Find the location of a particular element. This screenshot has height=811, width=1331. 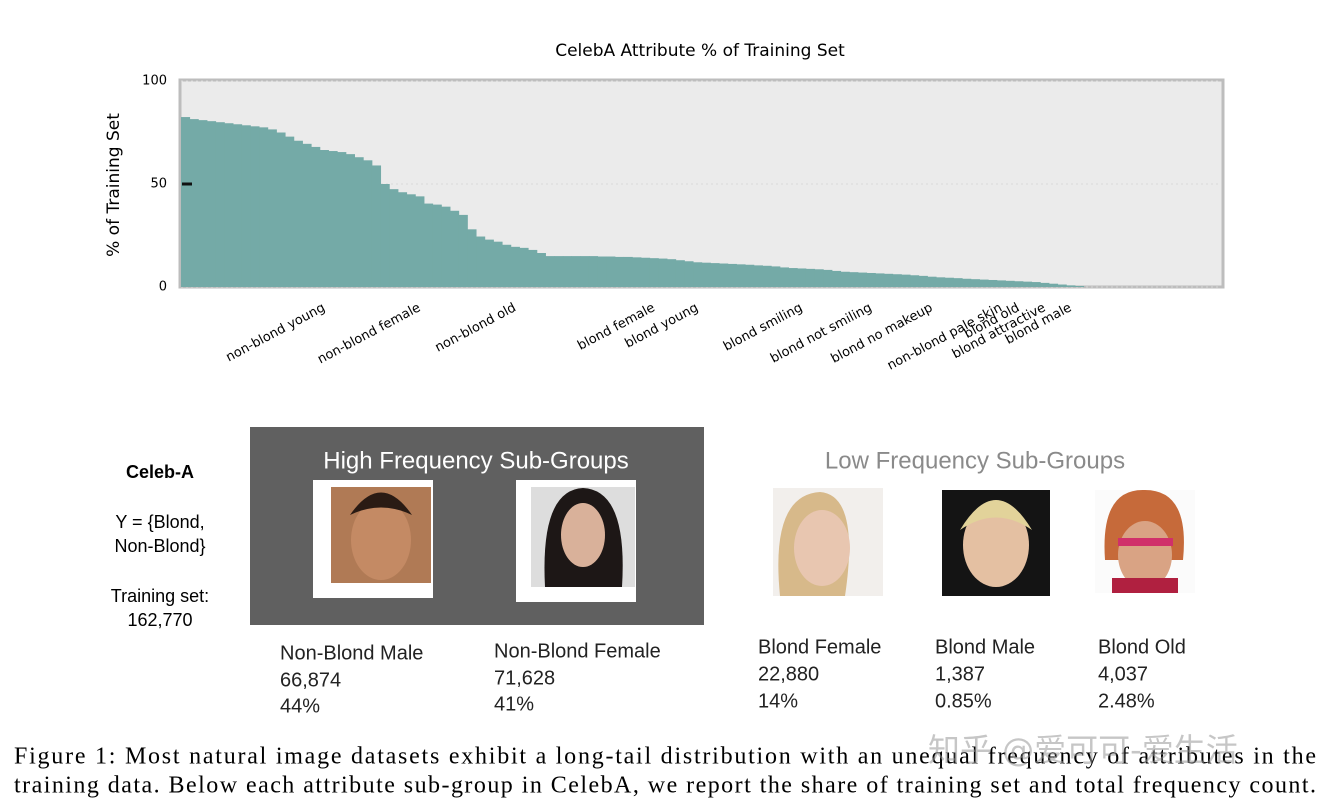

group-share: 14% is located at coordinates (778, 701).